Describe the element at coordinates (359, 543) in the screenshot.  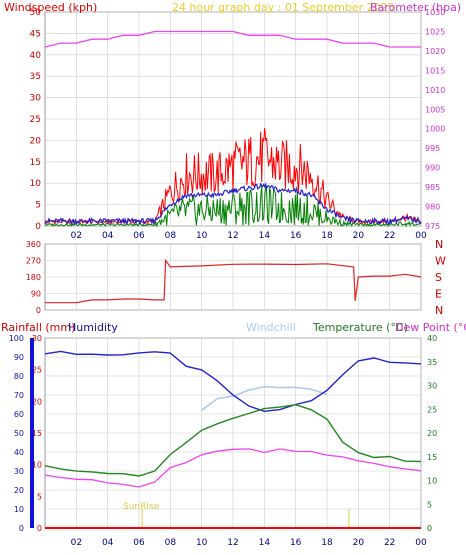
I see `panel3-x-tick: 20` at that location.